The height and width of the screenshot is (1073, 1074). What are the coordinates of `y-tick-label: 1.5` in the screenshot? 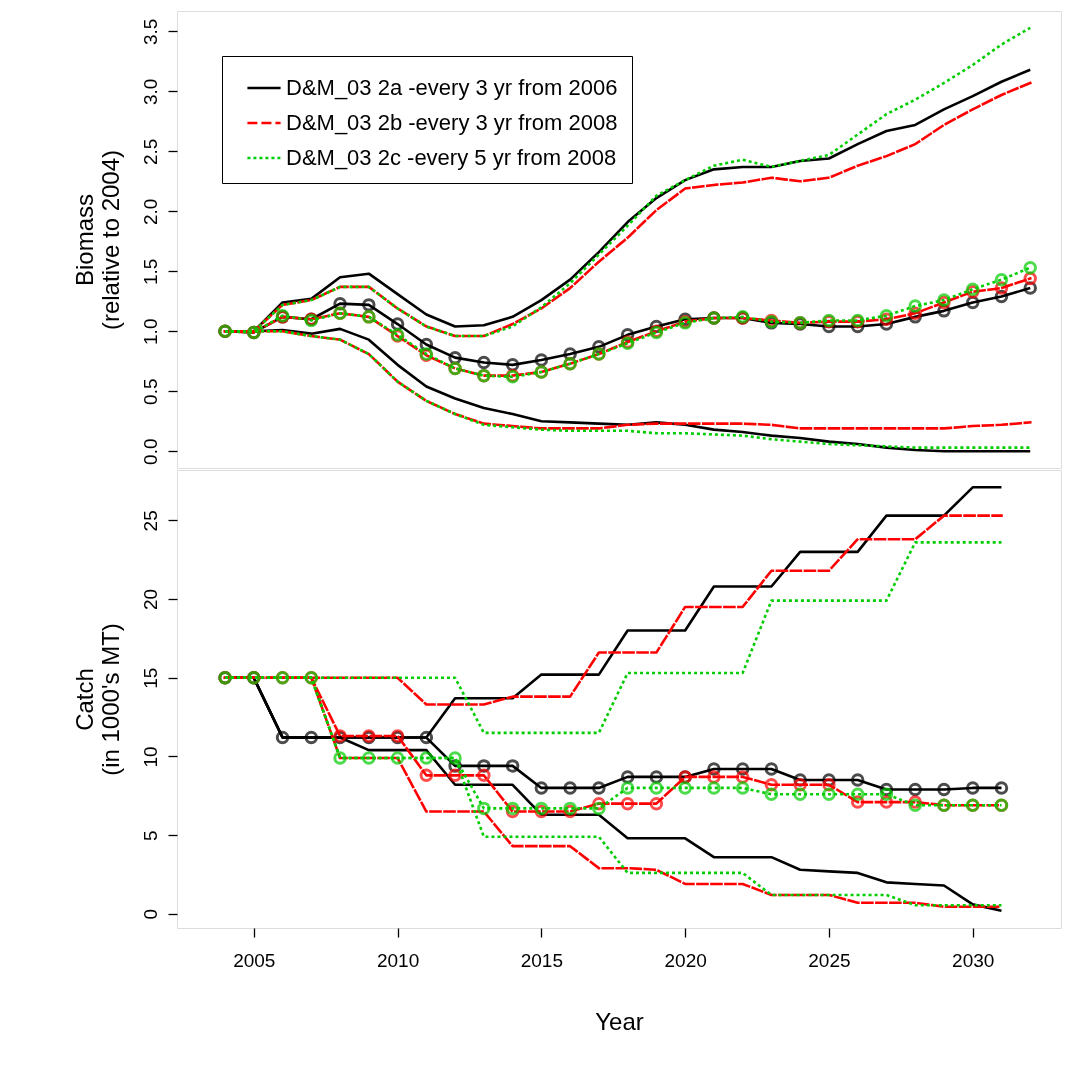 It's located at (150, 271).